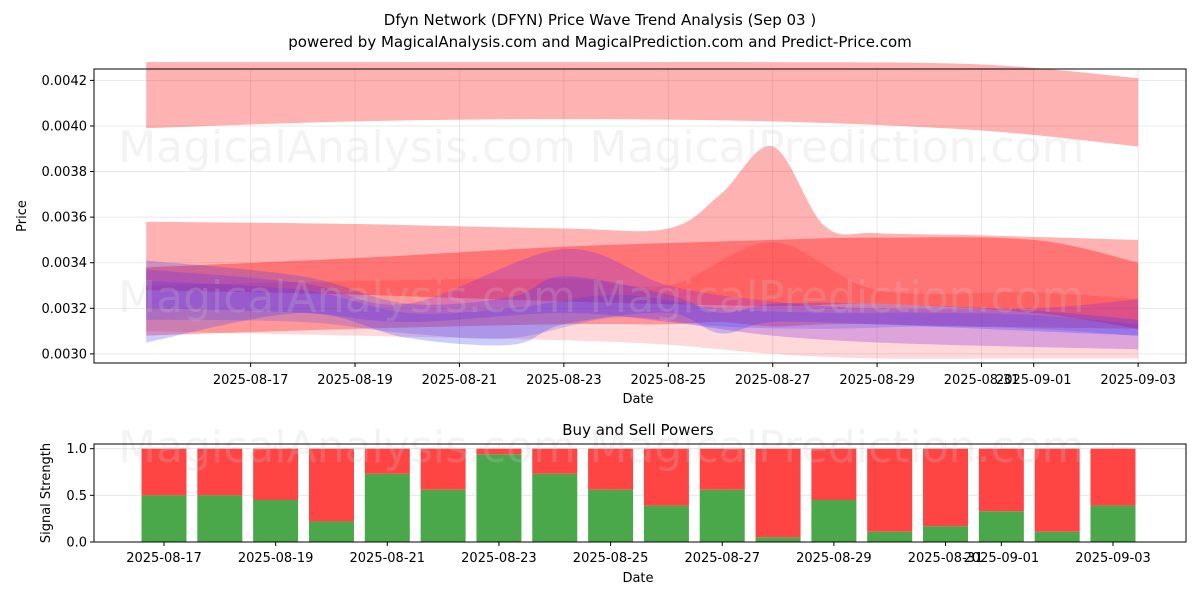 The width and height of the screenshot is (1200, 600). What do you see at coordinates (611, 558) in the screenshot?
I see `buy-sell-x-tick-label: 2025-08-25` at bounding box center [611, 558].